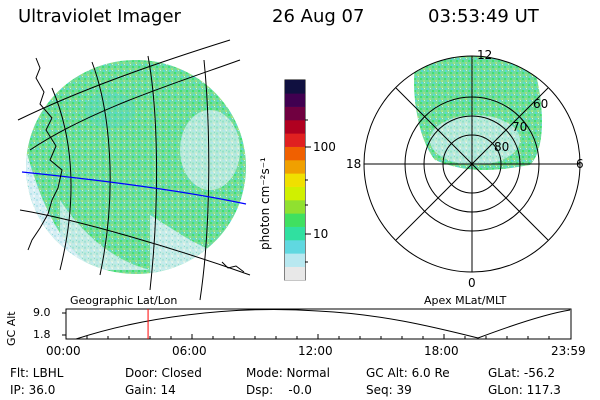 The height and width of the screenshot is (400, 600). I want to click on gain-info: Gain: 14, so click(150, 390).